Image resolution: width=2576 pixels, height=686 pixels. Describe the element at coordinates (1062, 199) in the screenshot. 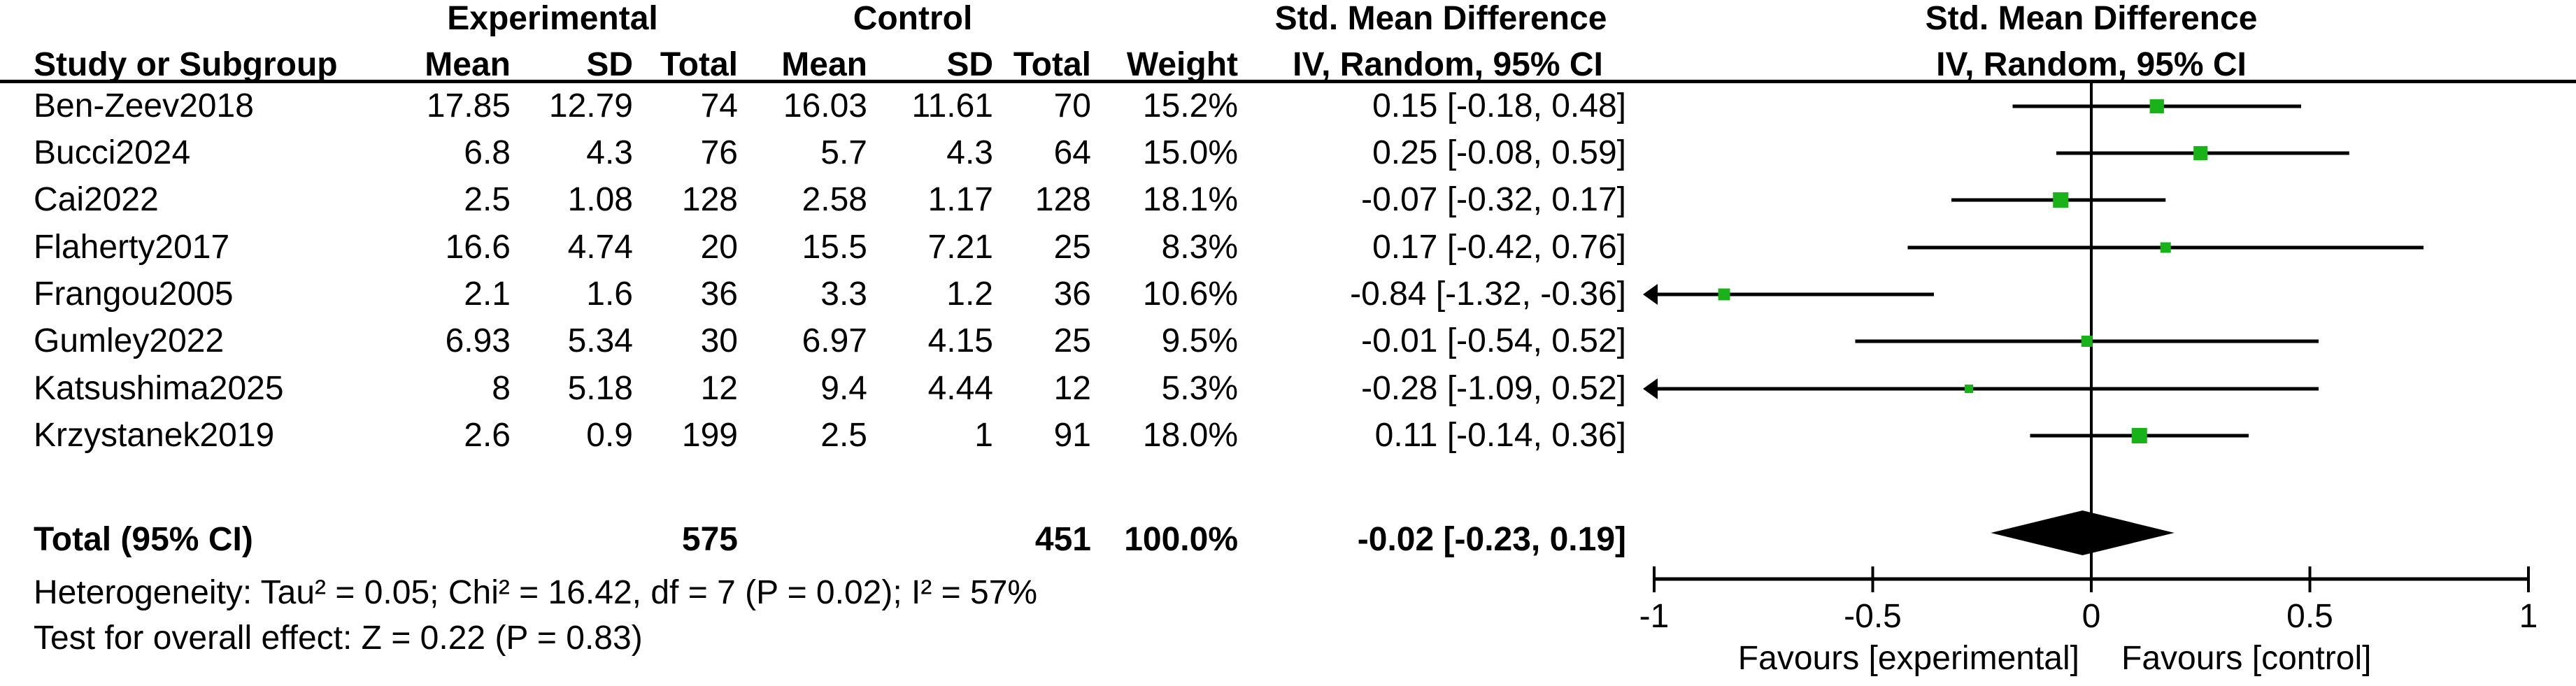

I see `ctrl-total-cell: 128` at that location.